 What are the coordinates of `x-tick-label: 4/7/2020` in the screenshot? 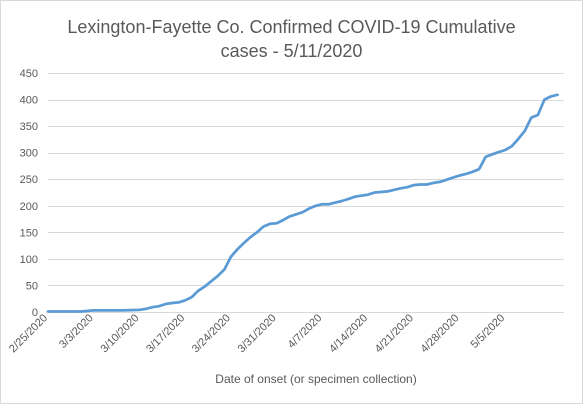 It's located at (305, 331).